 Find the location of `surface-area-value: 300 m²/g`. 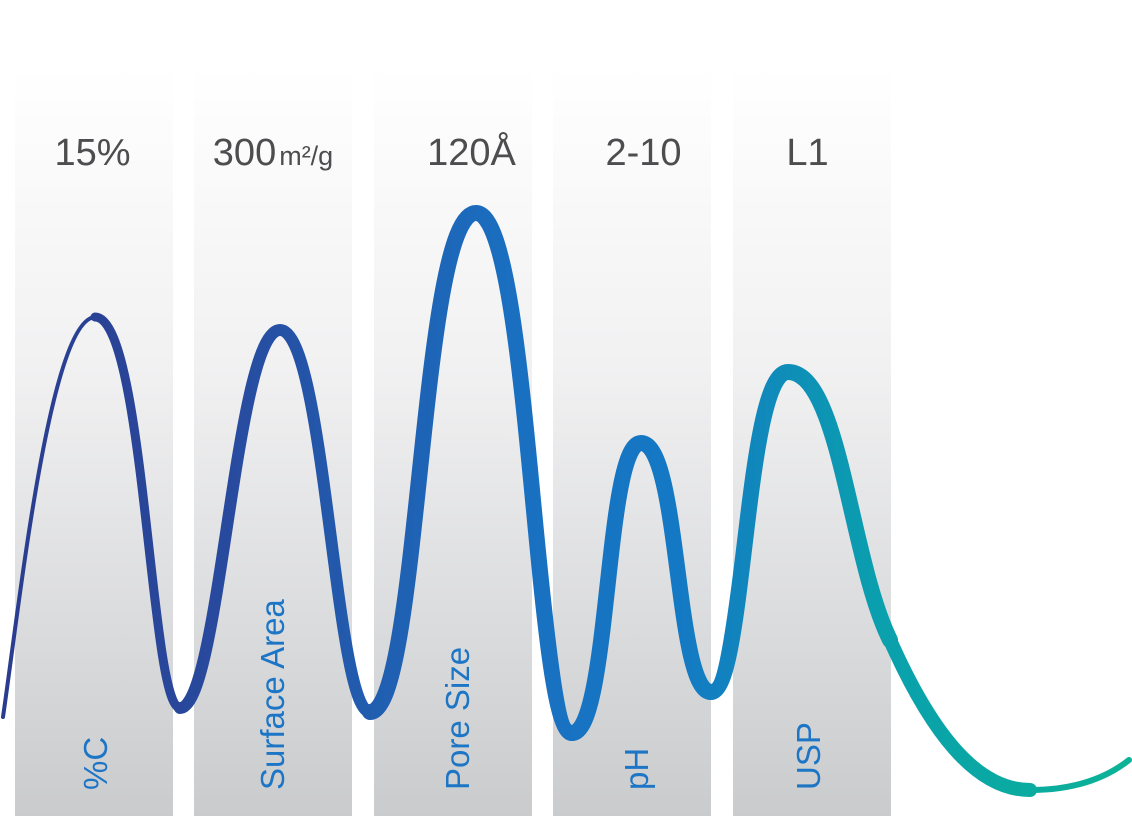

surface-area-value: 300 m²/g is located at coordinates (273, 153).